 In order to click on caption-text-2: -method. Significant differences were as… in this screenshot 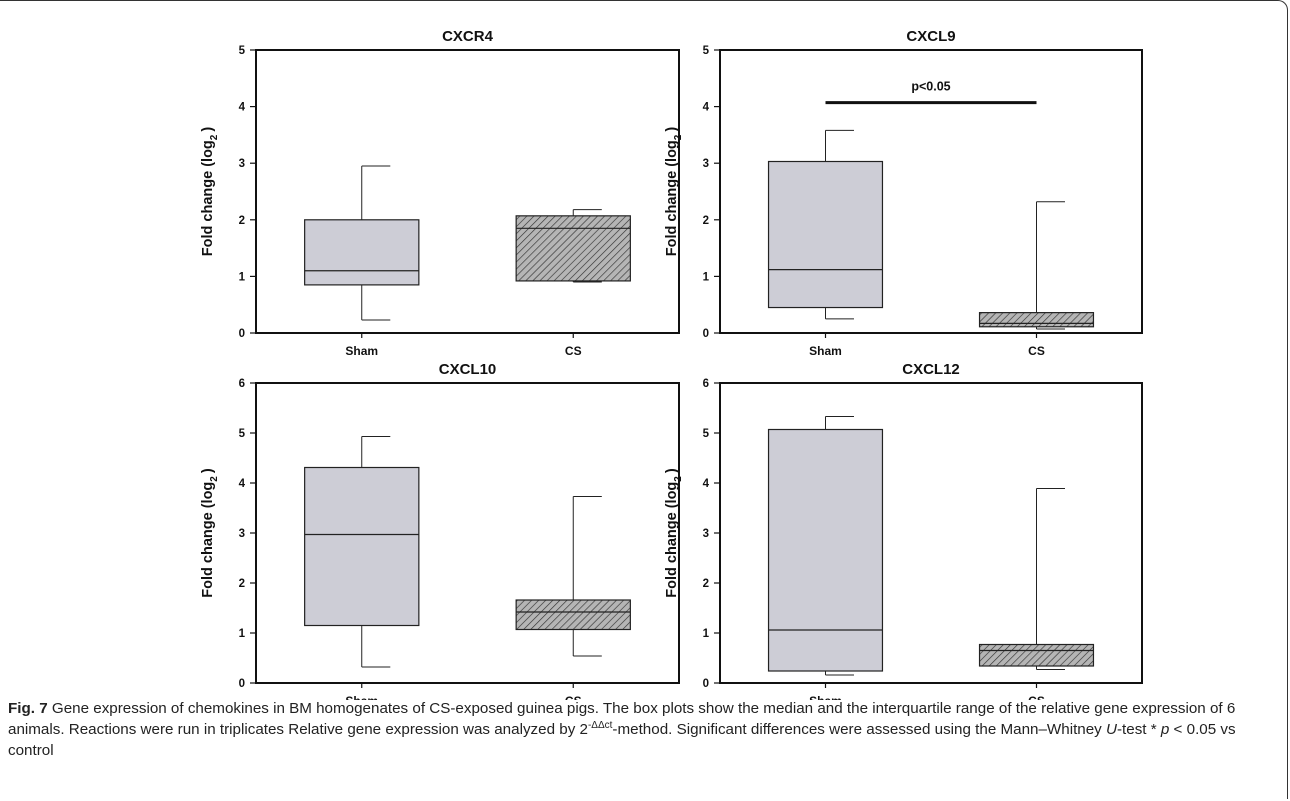, I will do `click(859, 729)`.